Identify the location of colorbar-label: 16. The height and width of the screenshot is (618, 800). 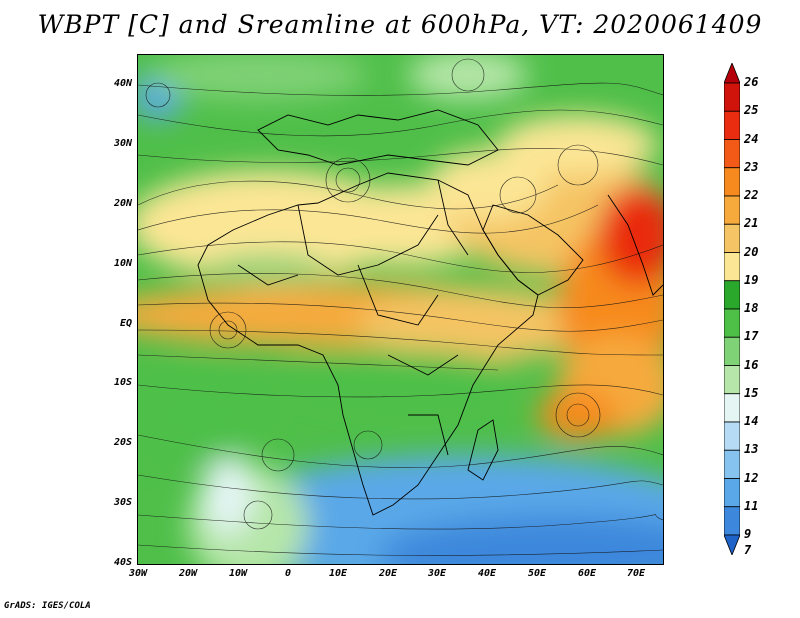
(751, 364).